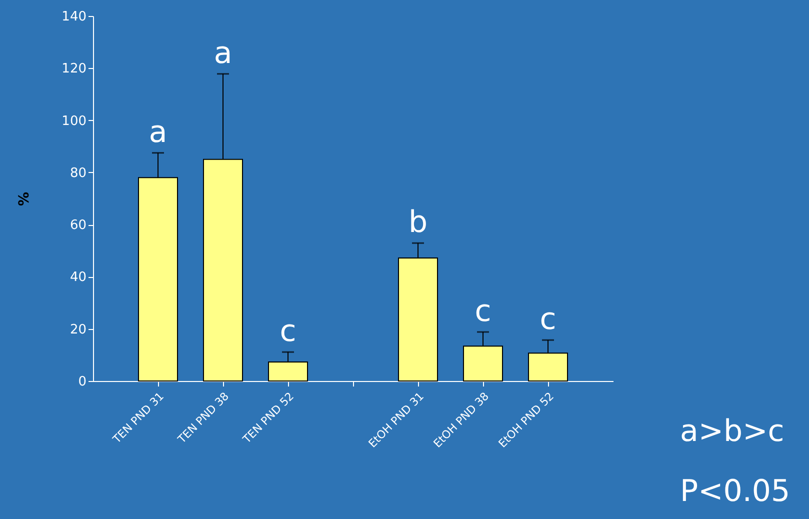 This screenshot has width=809, height=519. I want to click on y-tick-label: 0, so click(82, 382).